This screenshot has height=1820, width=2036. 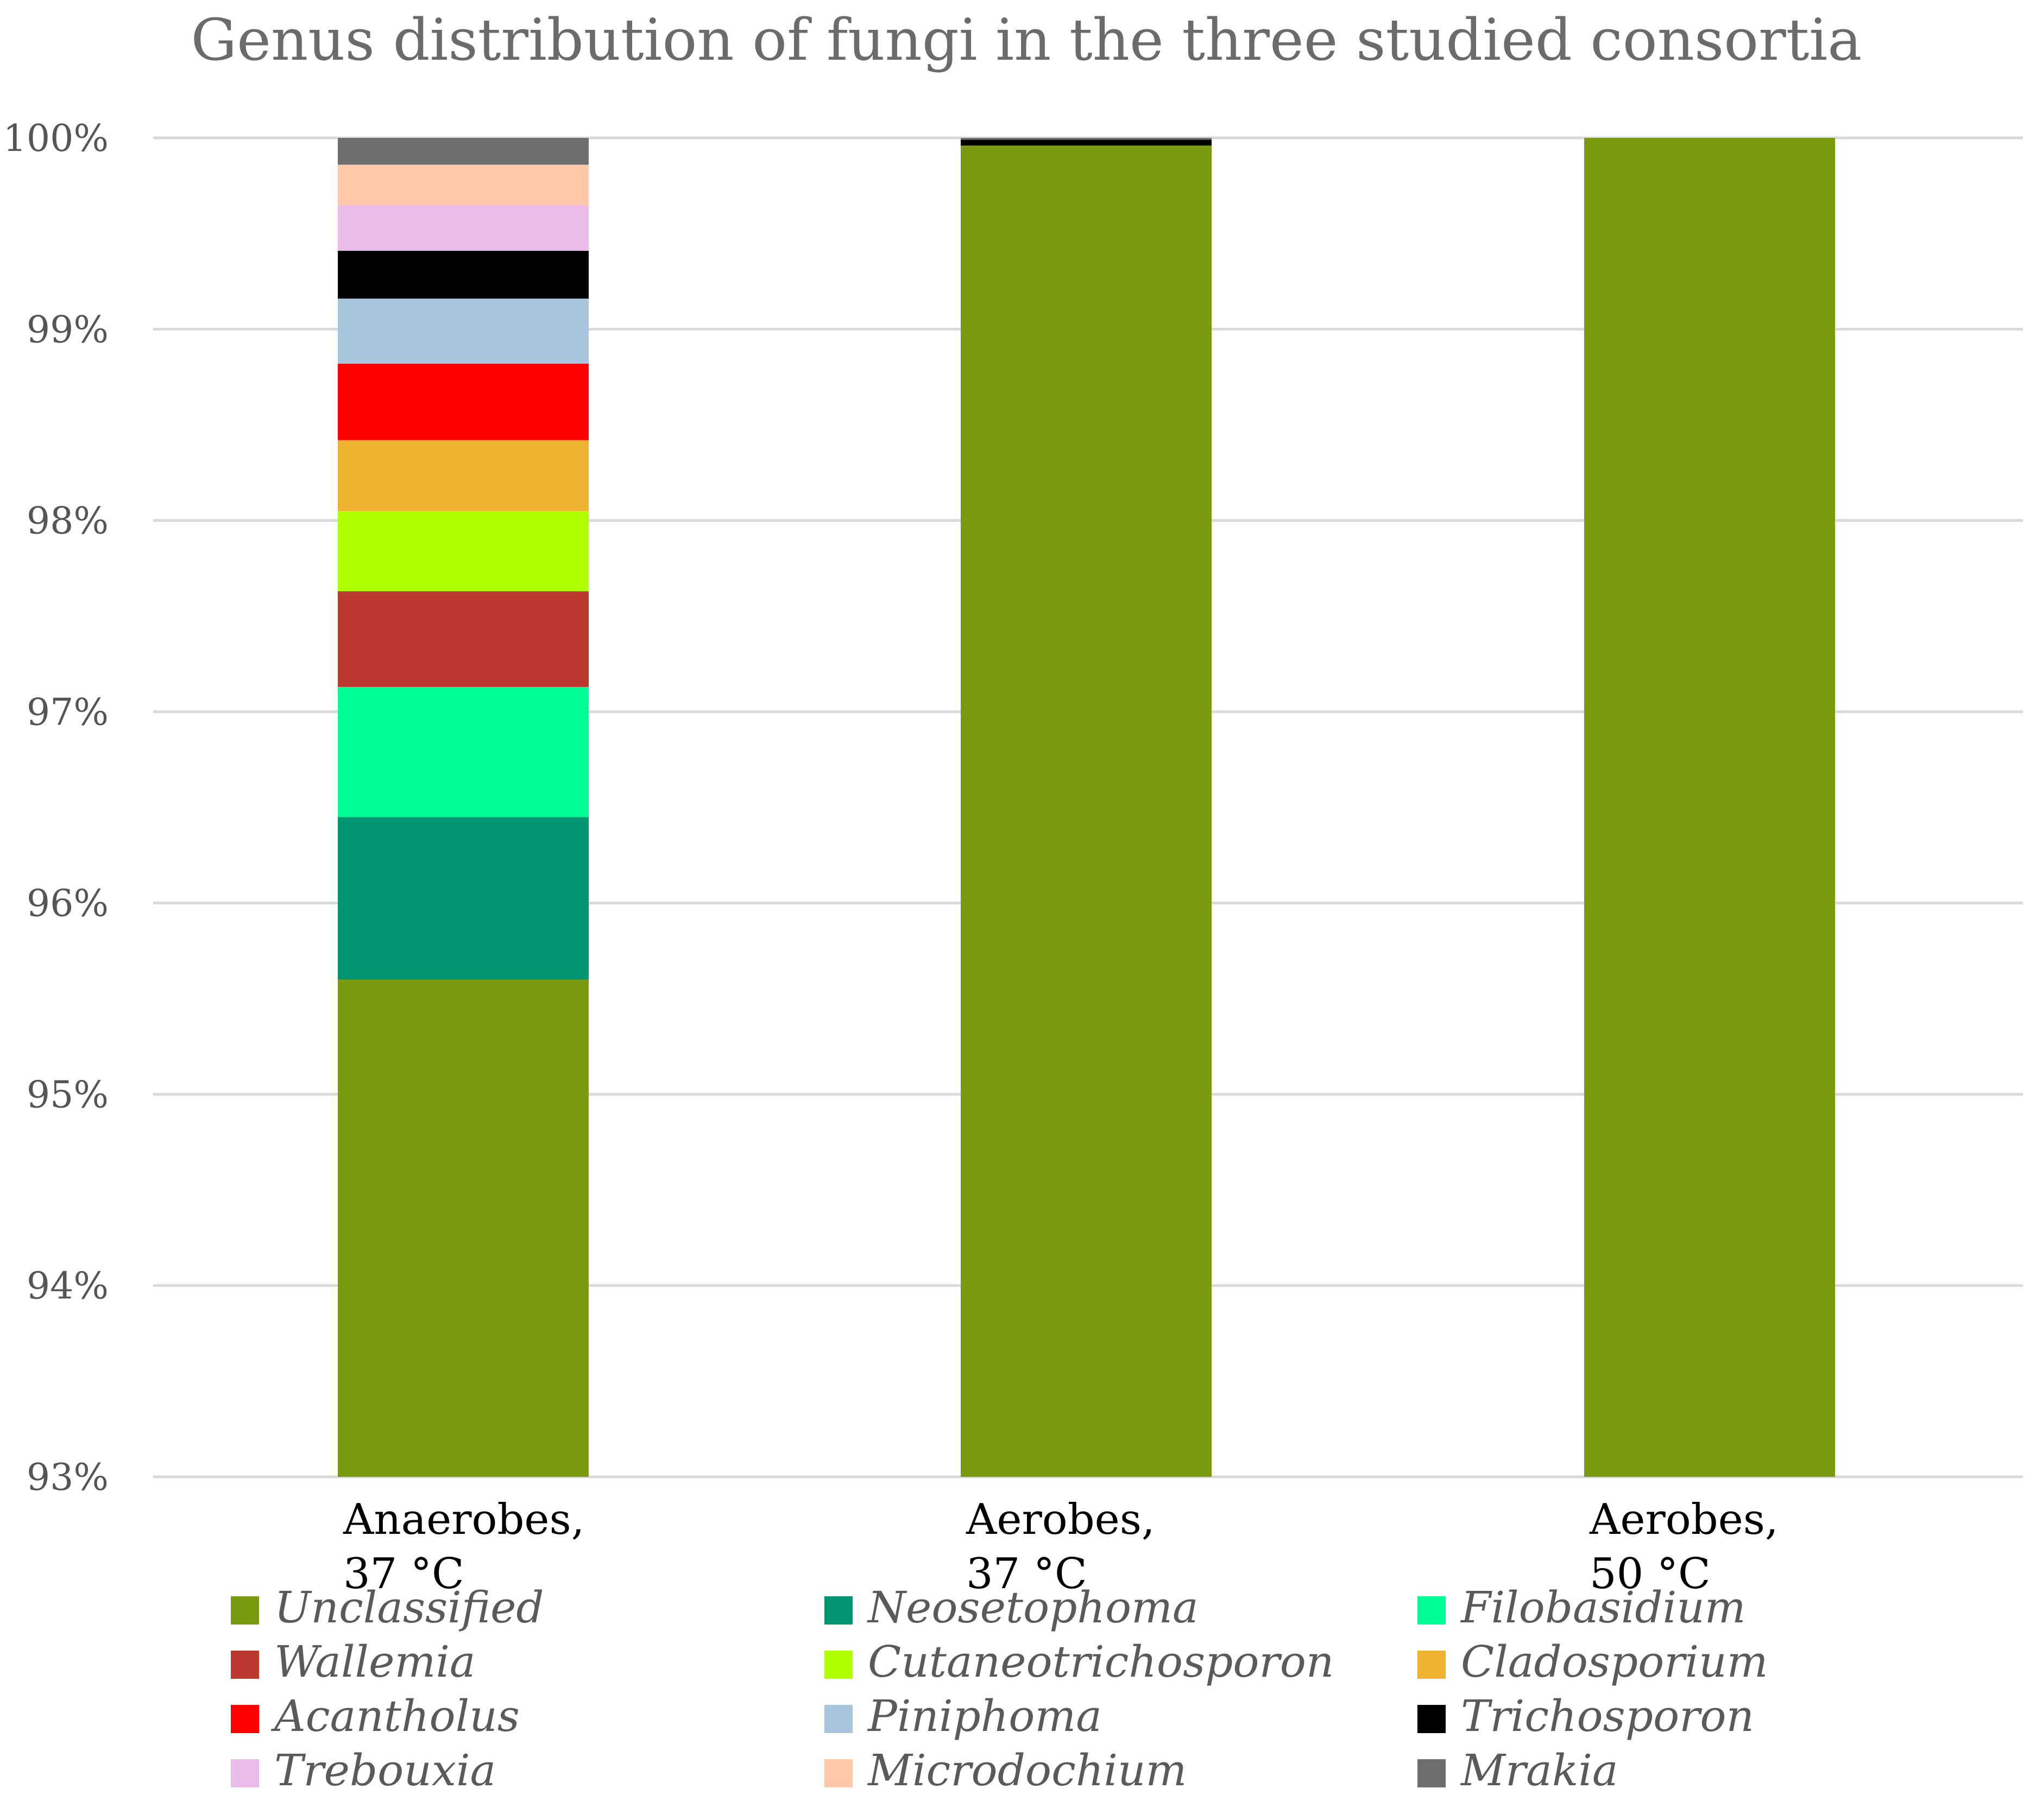 What do you see at coordinates (984, 1716) in the screenshot?
I see `legend-label: Piniphoma` at bounding box center [984, 1716].